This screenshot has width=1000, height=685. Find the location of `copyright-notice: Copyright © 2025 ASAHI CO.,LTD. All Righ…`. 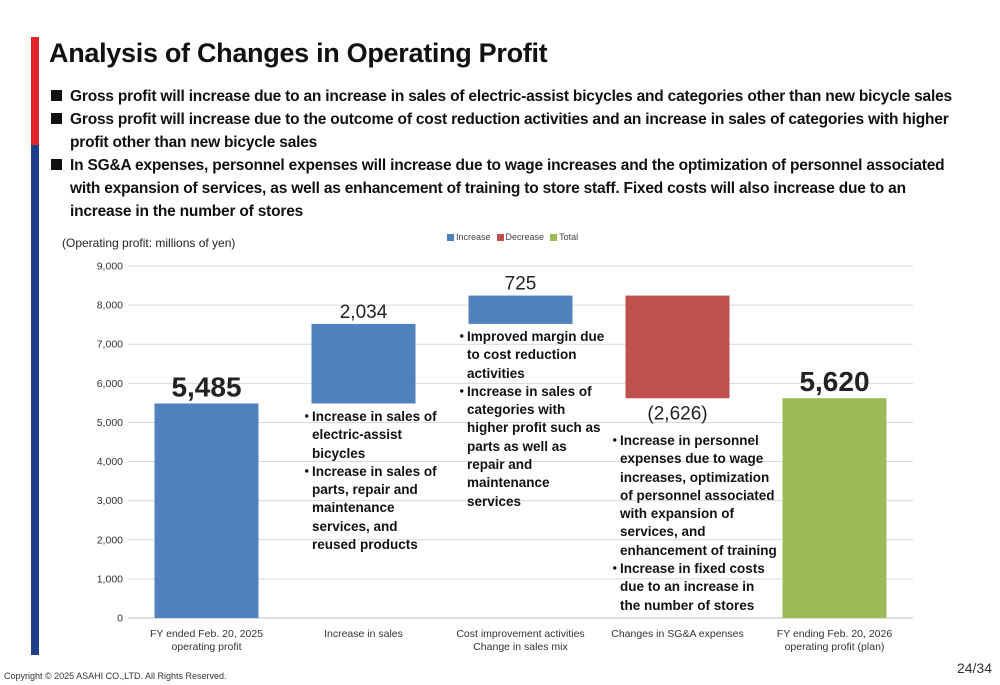

copyright-notice: Copyright © 2025 ASAHI CO.,LTD. All Righ… is located at coordinates (115, 676).